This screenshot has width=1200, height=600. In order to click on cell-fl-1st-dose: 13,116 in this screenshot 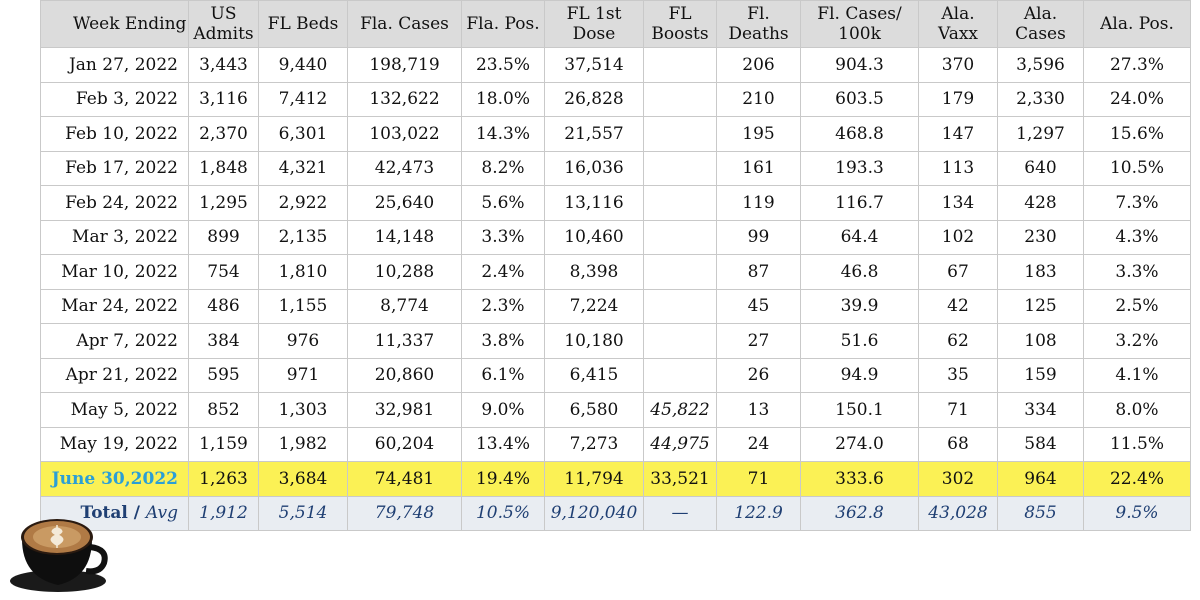, I will do `click(594, 203)`.